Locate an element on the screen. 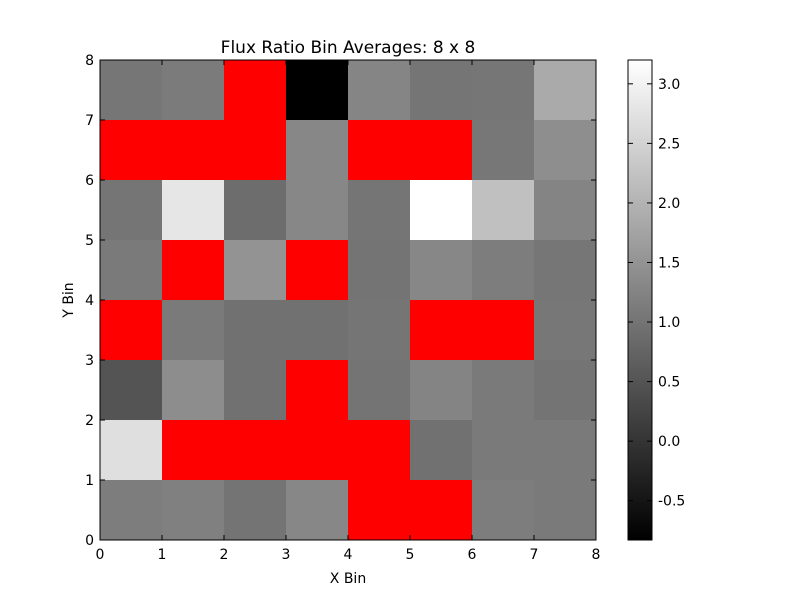  x-tick-label: 8 is located at coordinates (596, 555).